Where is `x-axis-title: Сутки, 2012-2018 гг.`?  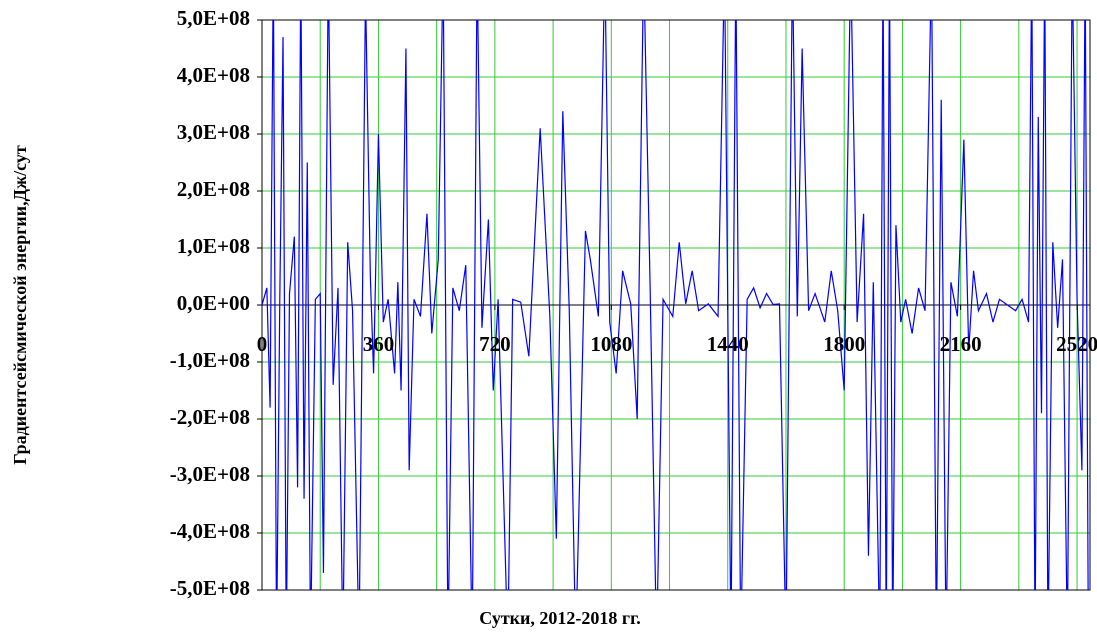
x-axis-title: Сутки, 2012-2018 гг. is located at coordinates (559, 618).